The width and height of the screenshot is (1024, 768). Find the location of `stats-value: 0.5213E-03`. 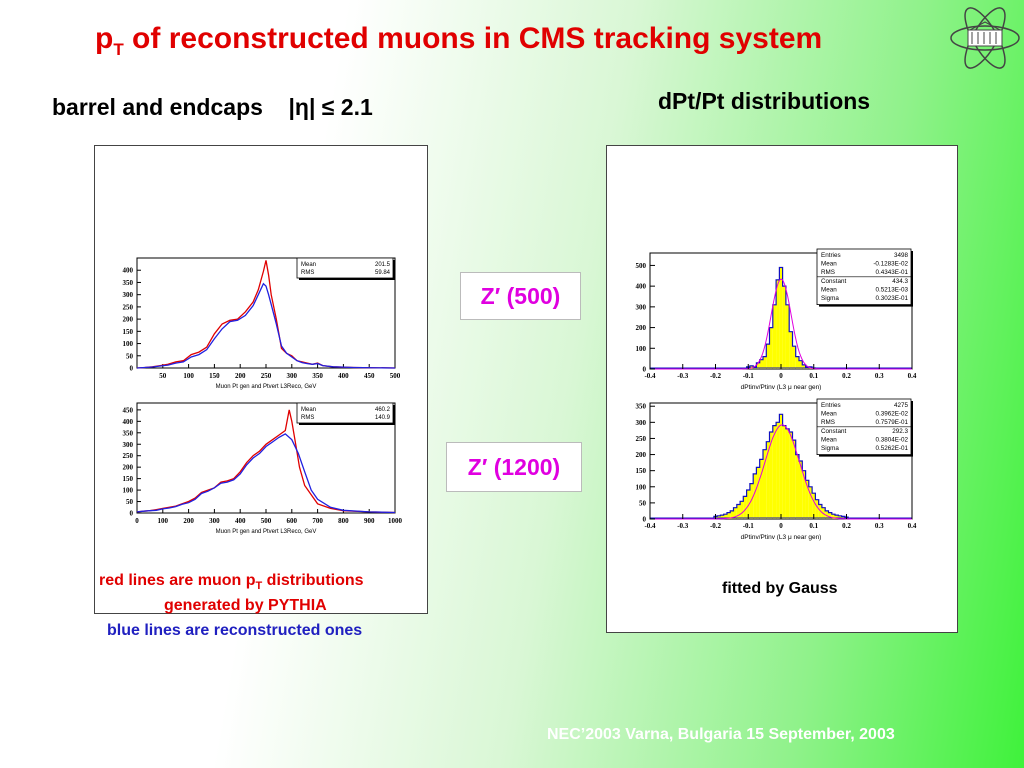

stats-value: 0.5213E-03 is located at coordinates (891, 289).